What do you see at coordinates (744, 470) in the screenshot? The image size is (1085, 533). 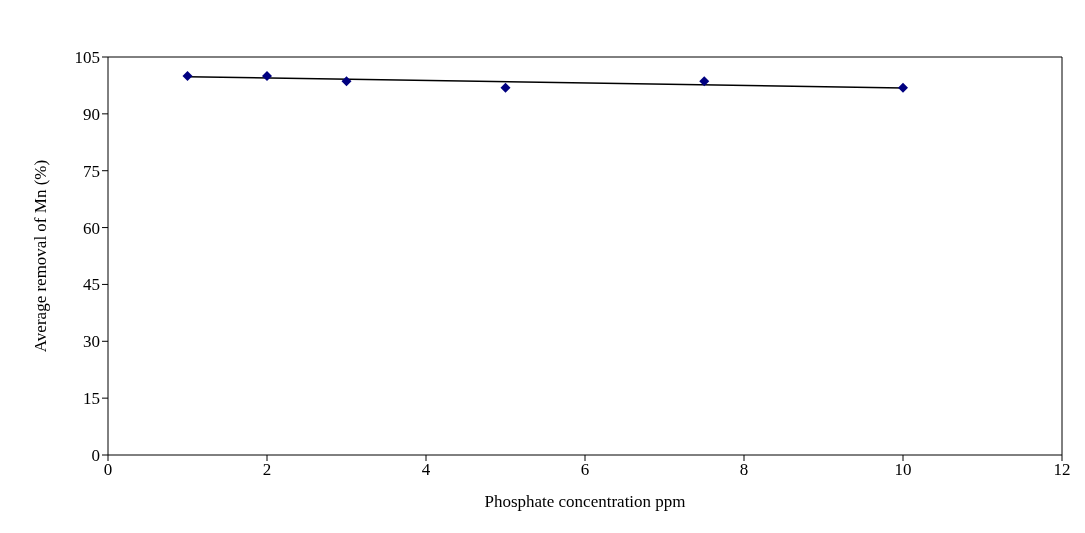 I see `x-tick-label: 8` at bounding box center [744, 470].